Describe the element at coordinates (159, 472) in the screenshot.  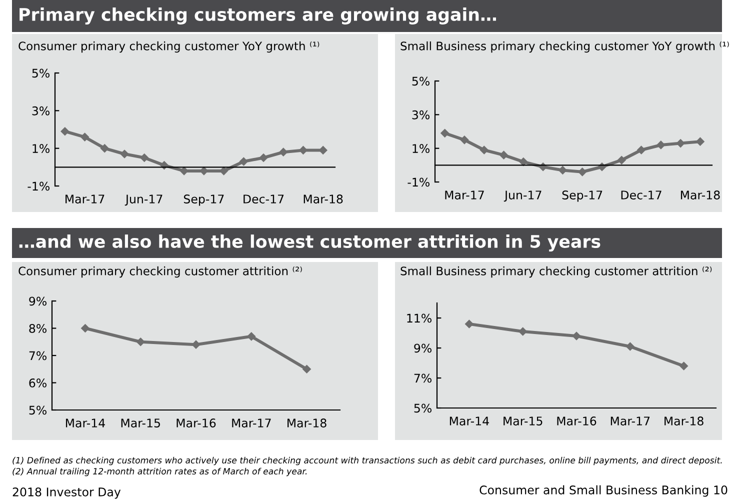
I see `text: (2) Annual trailing 12-month attrition rates as of March of each year.` at that location.